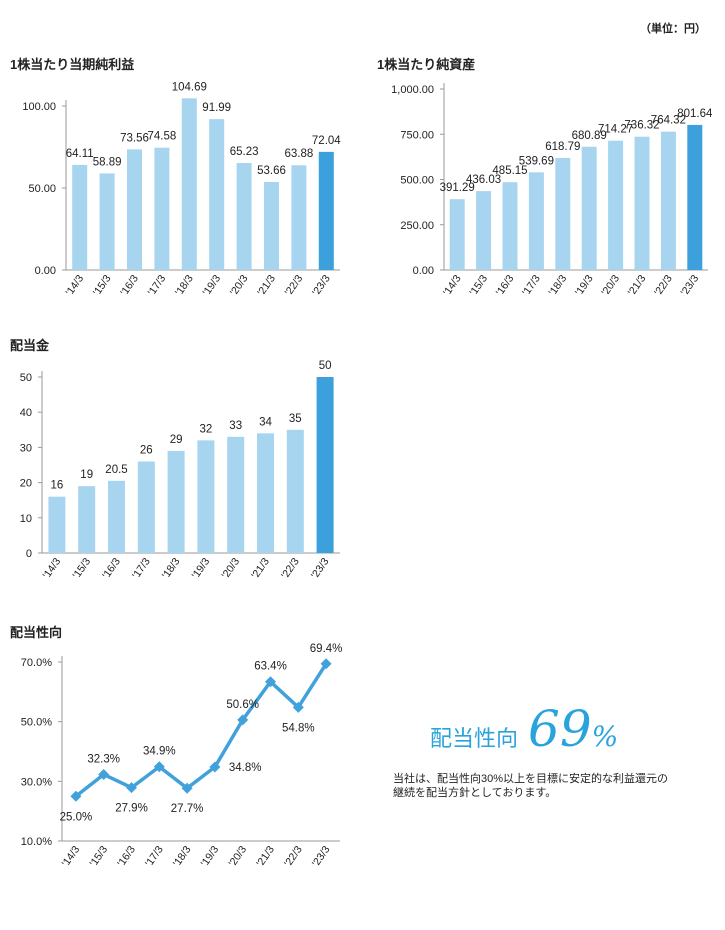 The width and height of the screenshot is (725, 930). What do you see at coordinates (673, 29) in the screenshot?
I see `unit-label: （単位：円）` at bounding box center [673, 29].